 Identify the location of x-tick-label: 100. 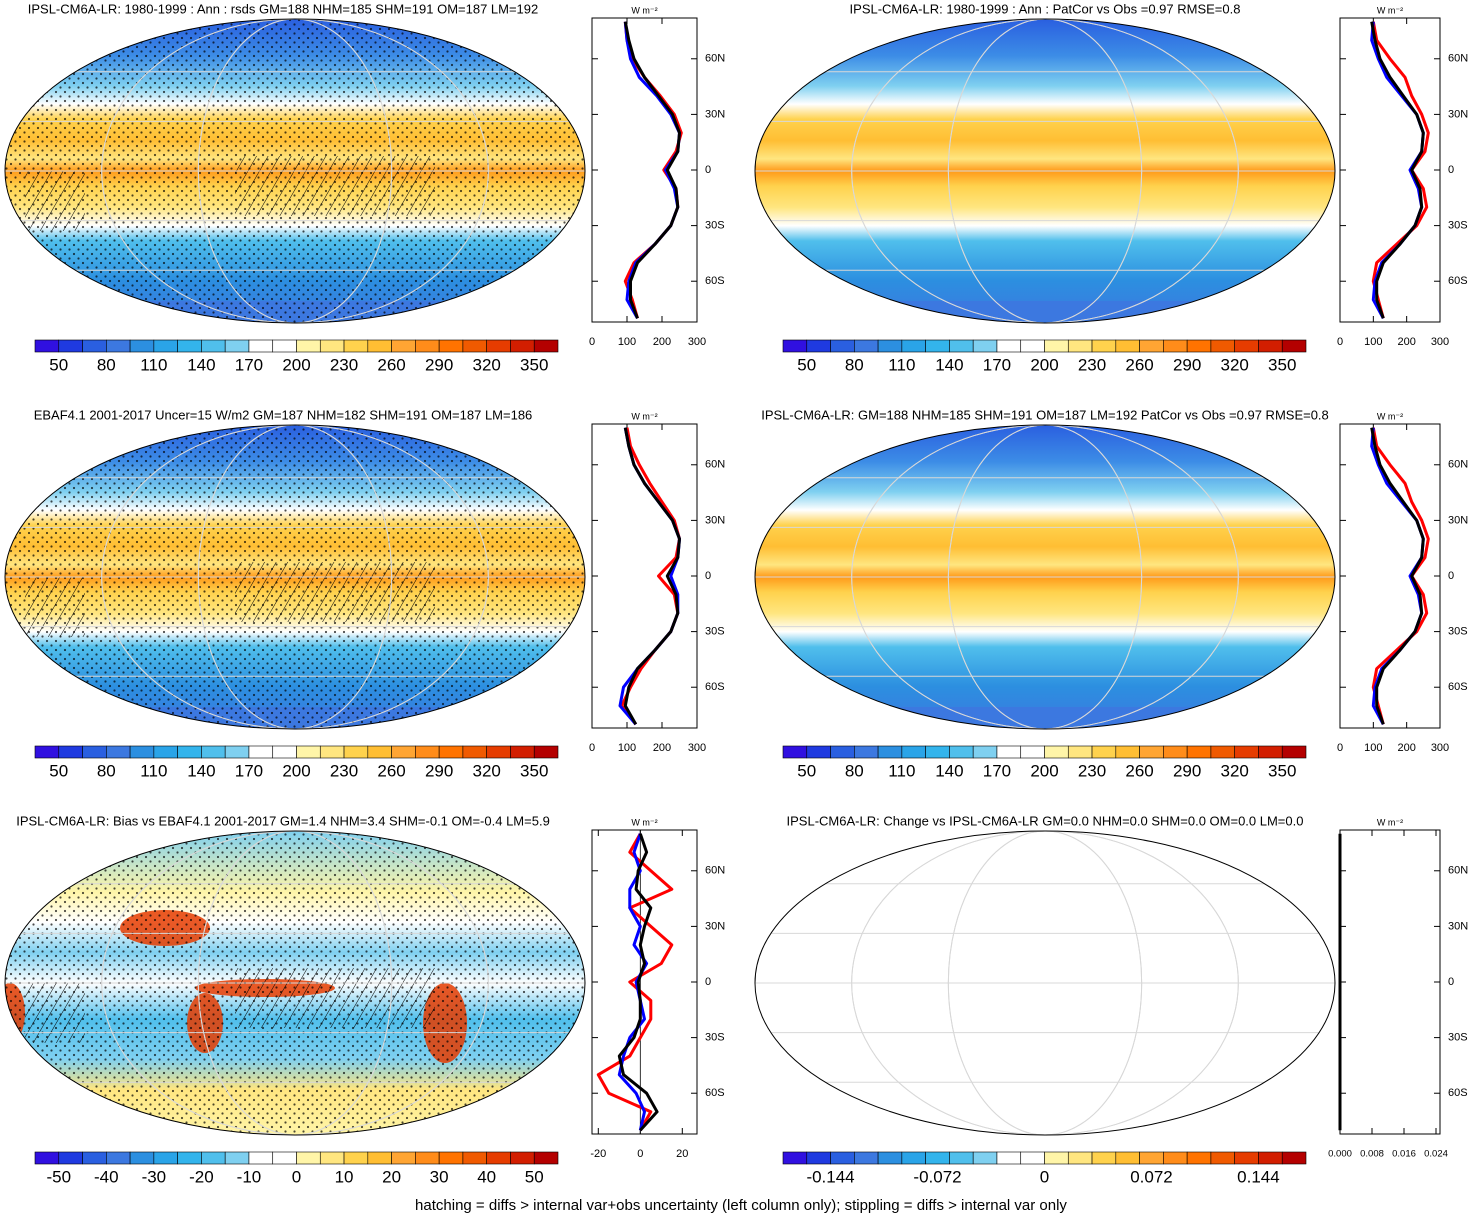
(627, 342).